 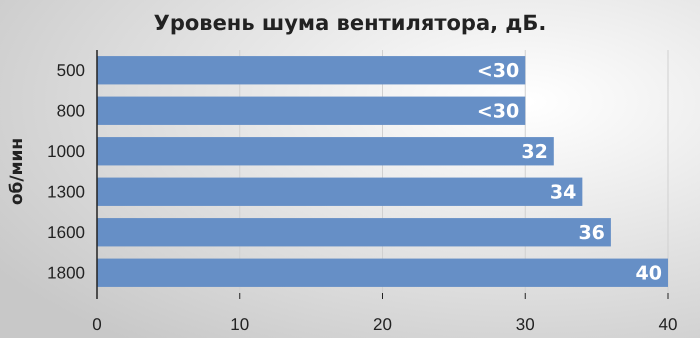 What do you see at coordinates (70, 70) in the screenshot?
I see `y-tick-label: 500` at bounding box center [70, 70].